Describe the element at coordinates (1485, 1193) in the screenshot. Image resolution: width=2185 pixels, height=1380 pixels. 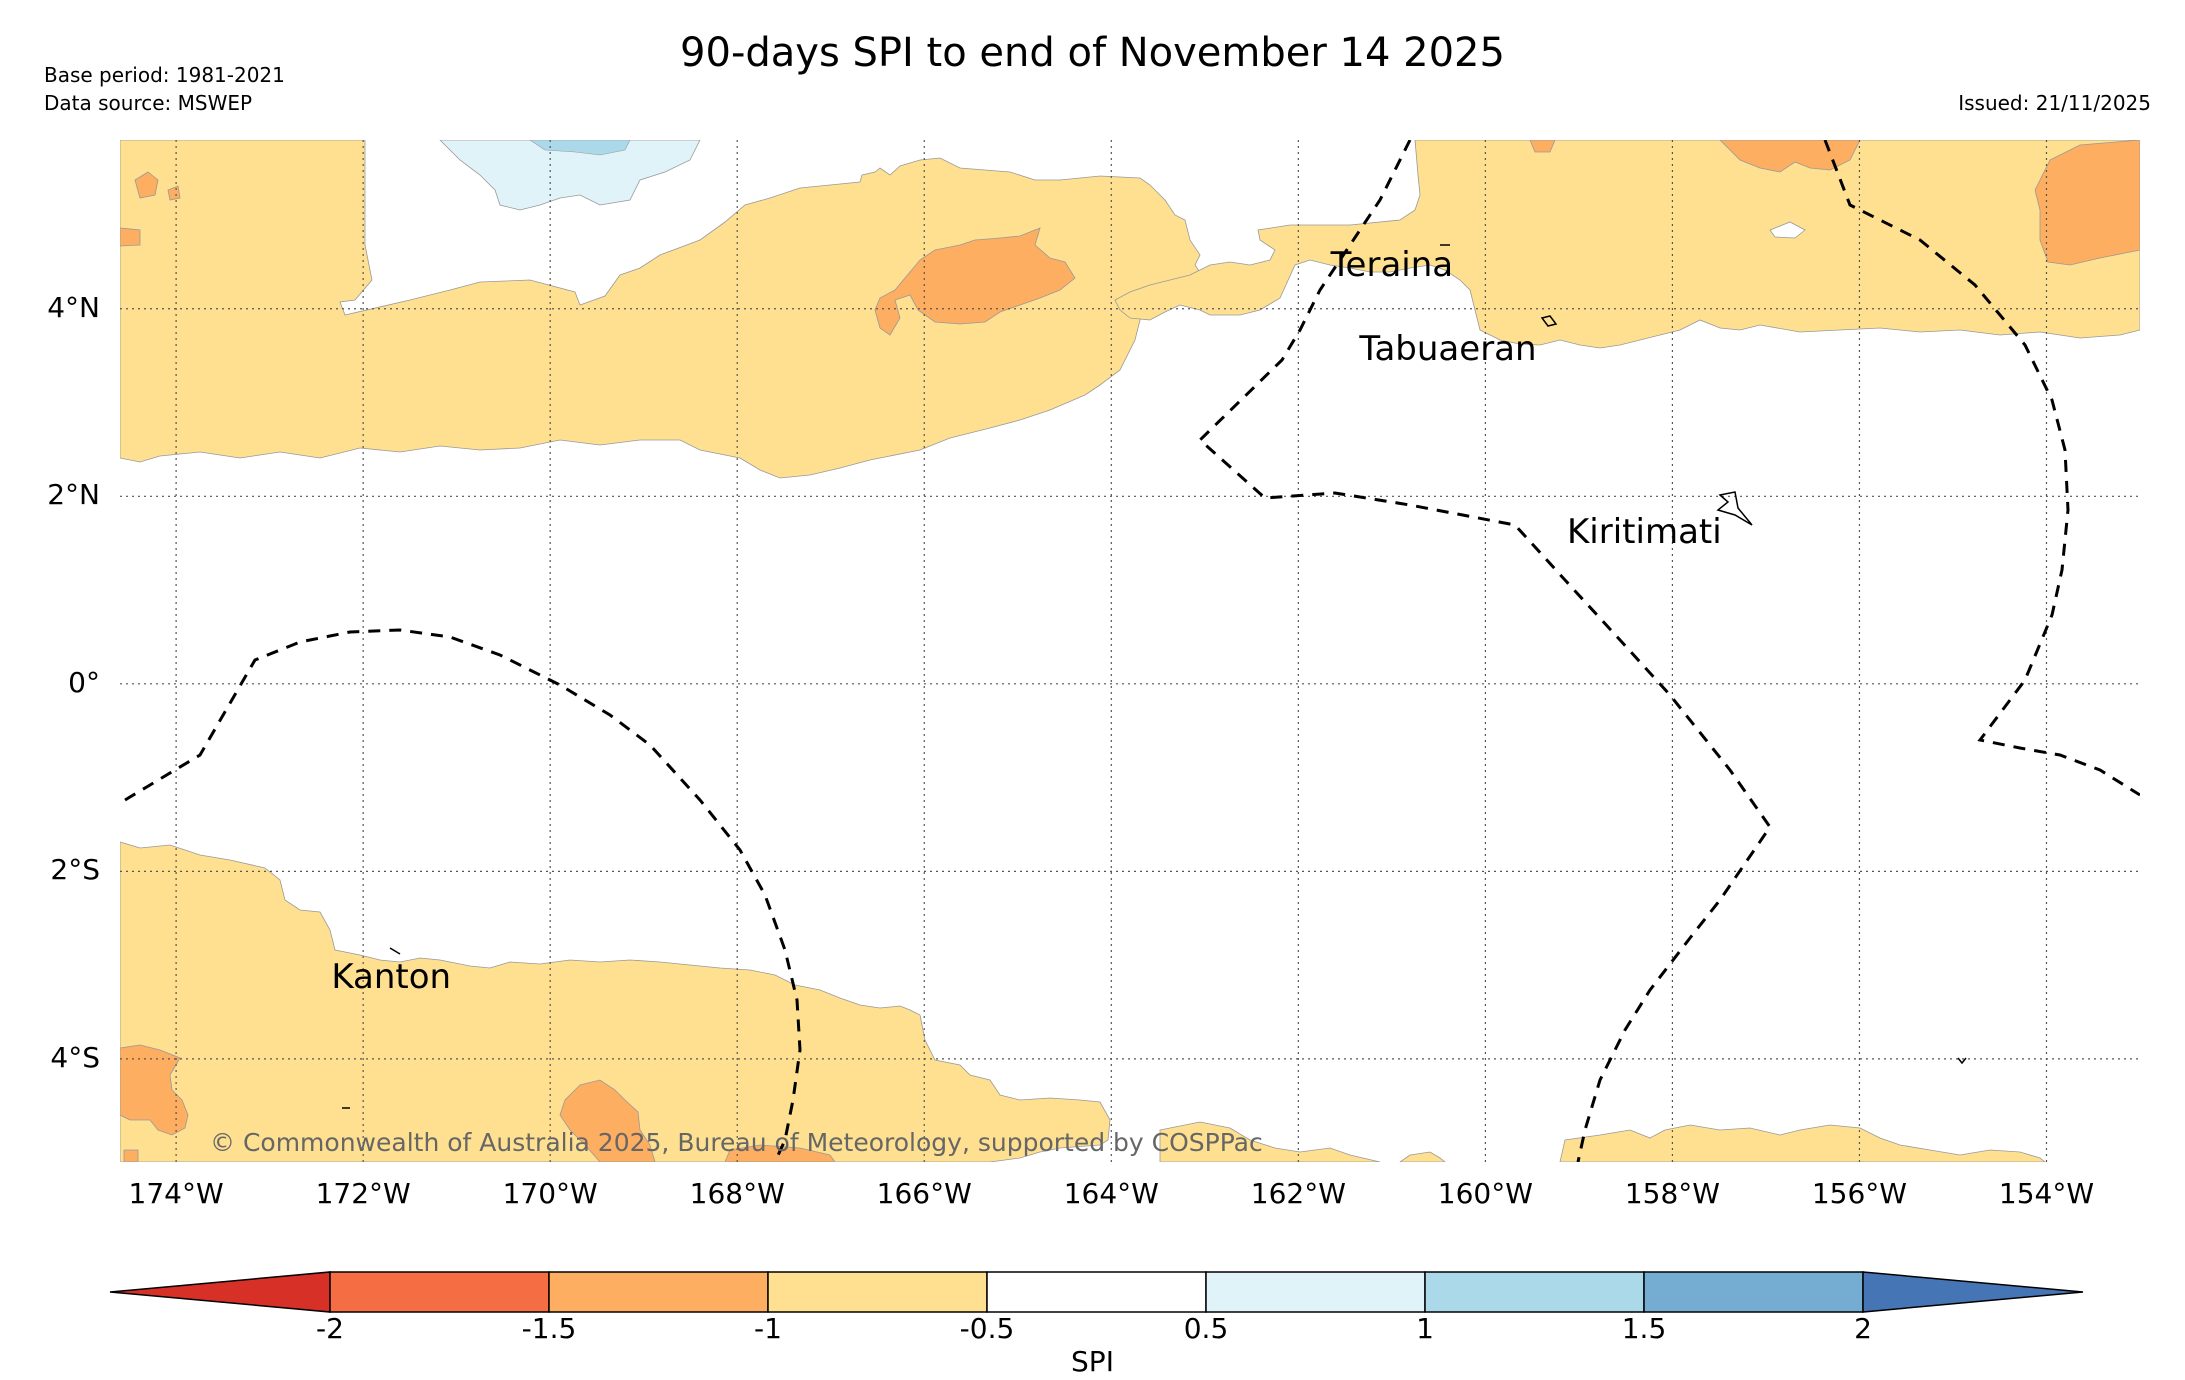
I see `longitude-label: 160°W` at that location.